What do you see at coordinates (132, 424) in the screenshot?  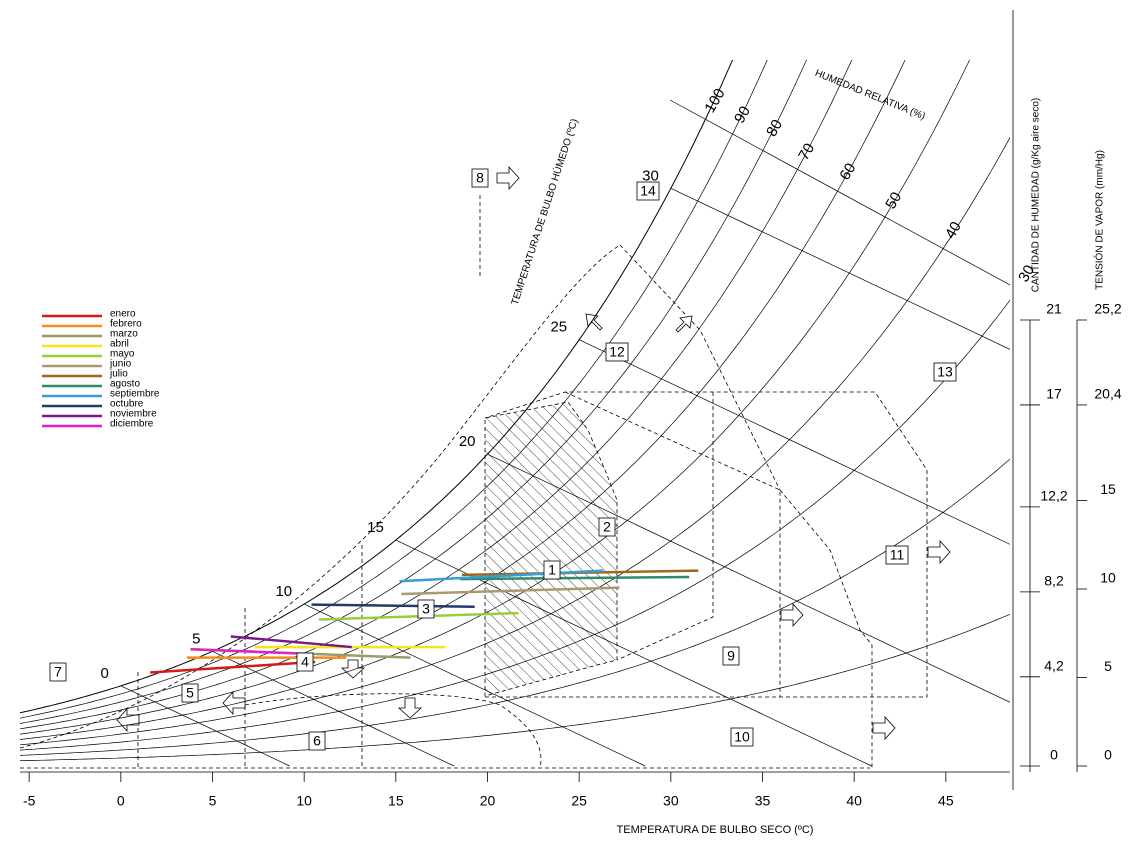 I see `legend-label: diciembre` at bounding box center [132, 424].